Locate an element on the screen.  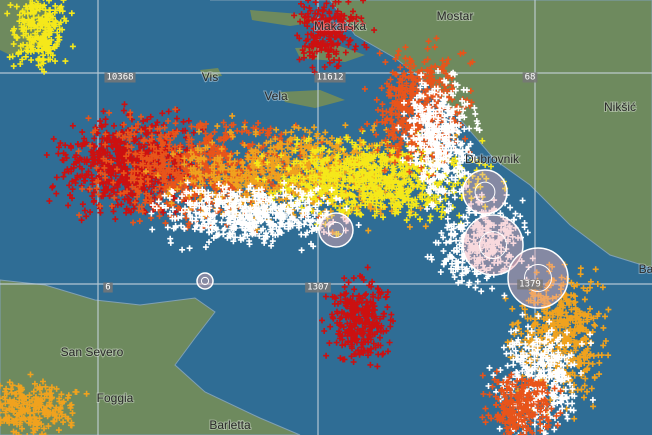
place-label: Nikšić is located at coordinates (620, 107).